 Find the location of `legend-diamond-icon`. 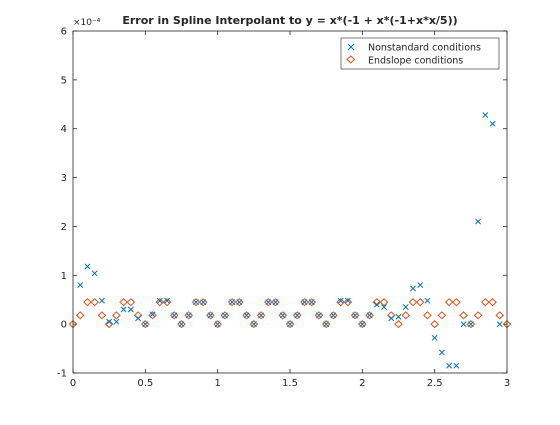

legend-diamond-icon is located at coordinates (351, 59).